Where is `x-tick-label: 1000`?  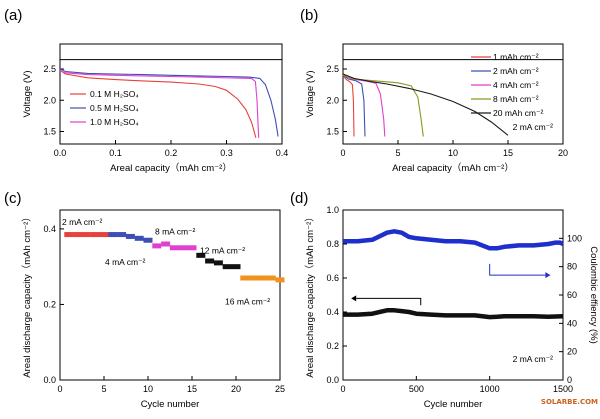
x-tick-label: 1000 is located at coordinates (490, 389).